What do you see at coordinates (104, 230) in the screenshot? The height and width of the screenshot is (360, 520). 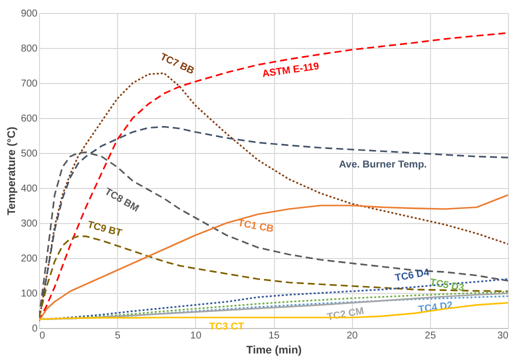 I see `text: TC9 BT` at bounding box center [104, 230].